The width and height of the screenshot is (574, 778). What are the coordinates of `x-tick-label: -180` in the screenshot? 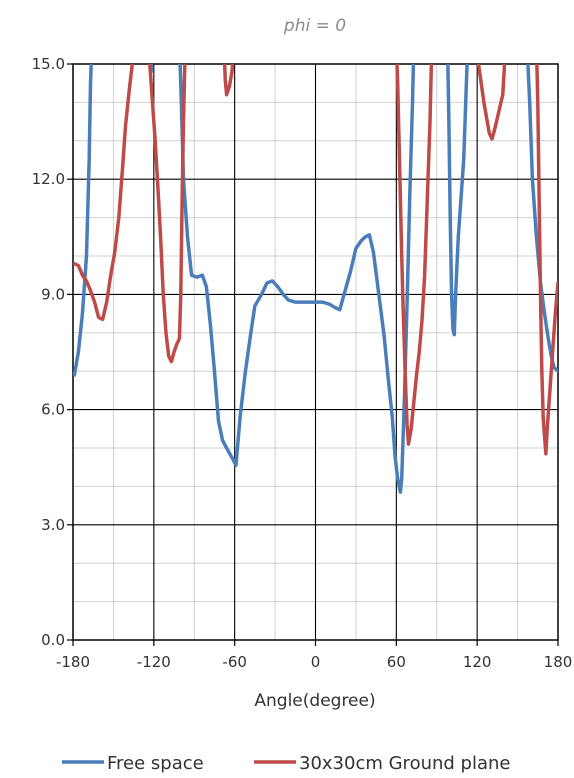 It's located at (73, 662).